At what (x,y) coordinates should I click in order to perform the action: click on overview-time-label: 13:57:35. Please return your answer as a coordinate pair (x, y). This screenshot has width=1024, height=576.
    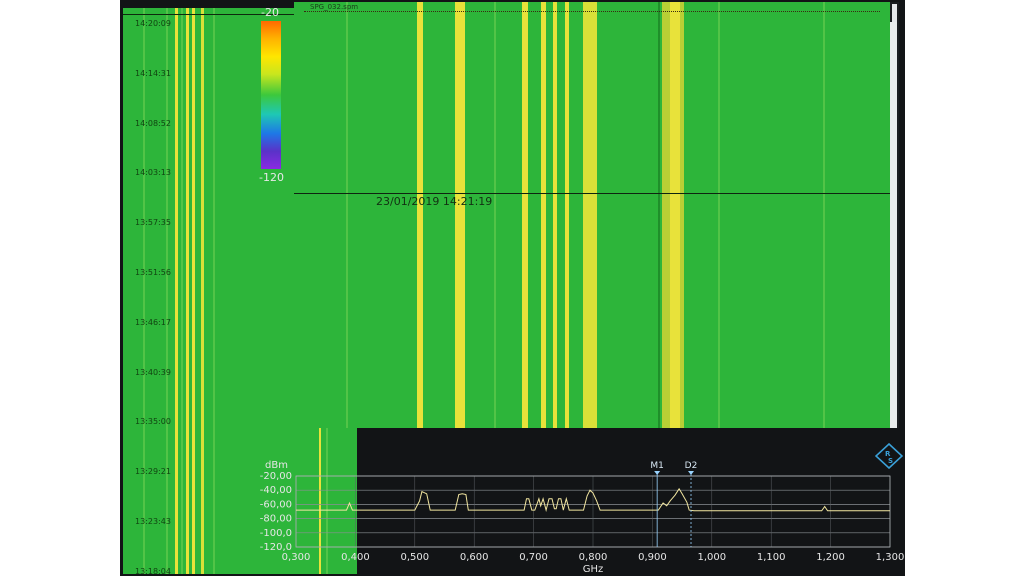
    Looking at the image, I should click on (153, 223).